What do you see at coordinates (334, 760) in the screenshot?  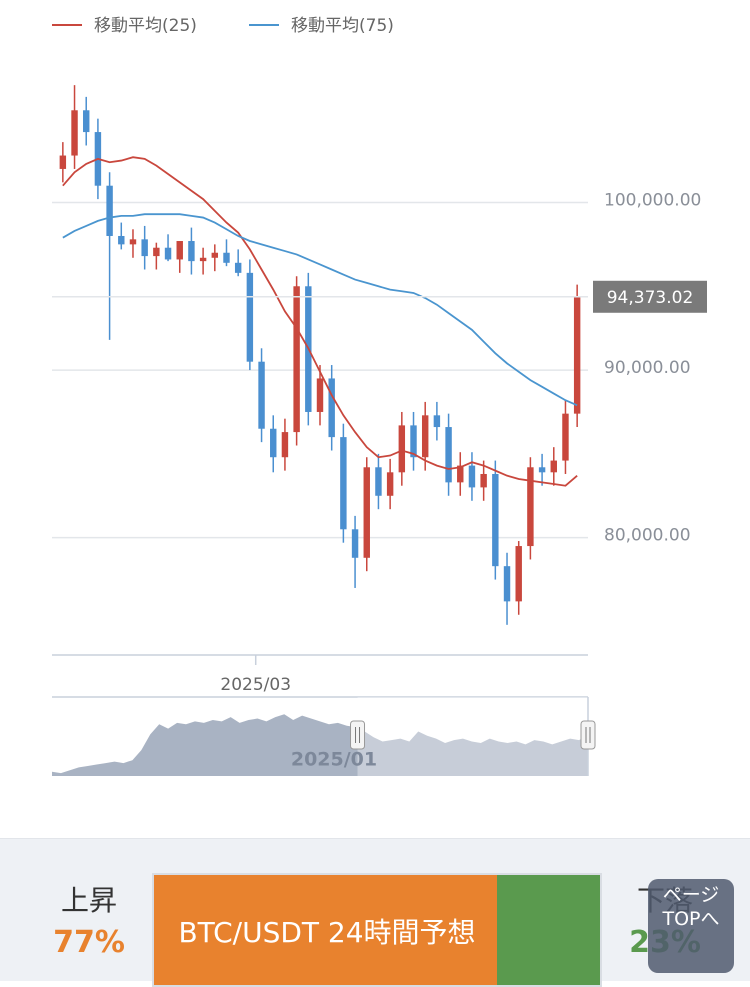 I see `navigator-label: 2025/01` at bounding box center [334, 760].